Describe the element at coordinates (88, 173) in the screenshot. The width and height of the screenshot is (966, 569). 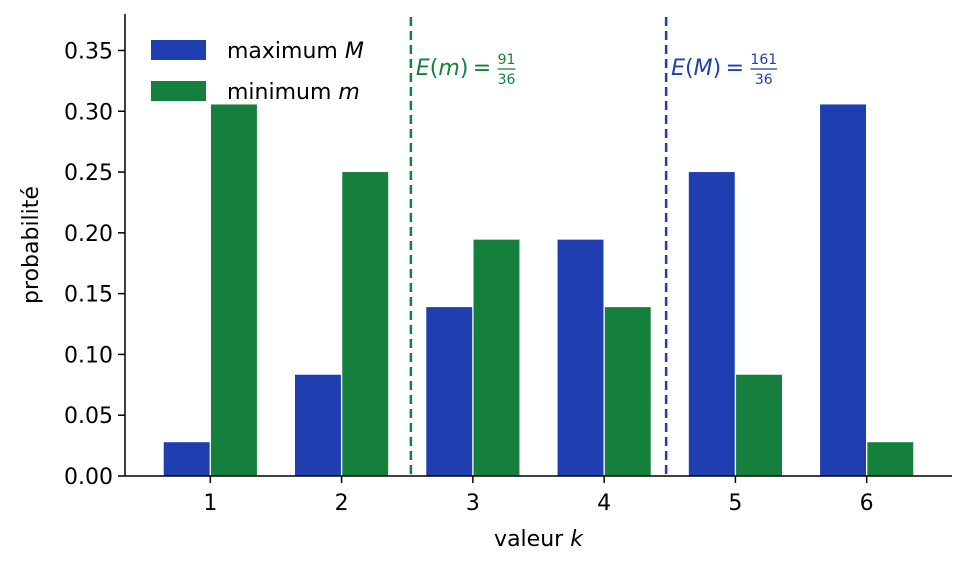
I see `y-tick-label: 0.25` at that location.